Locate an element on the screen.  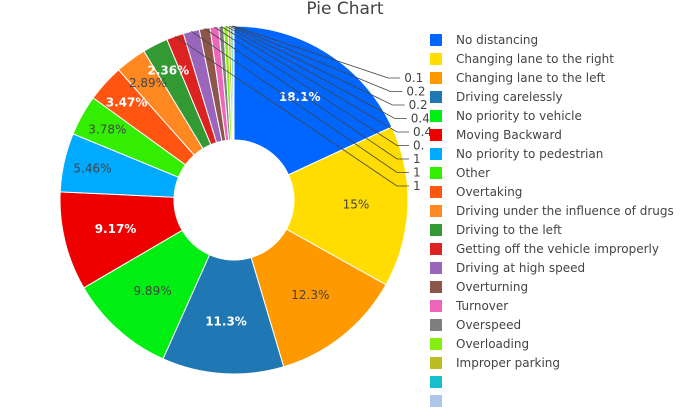
callout-line-turnover is located at coordinates (311, 86).